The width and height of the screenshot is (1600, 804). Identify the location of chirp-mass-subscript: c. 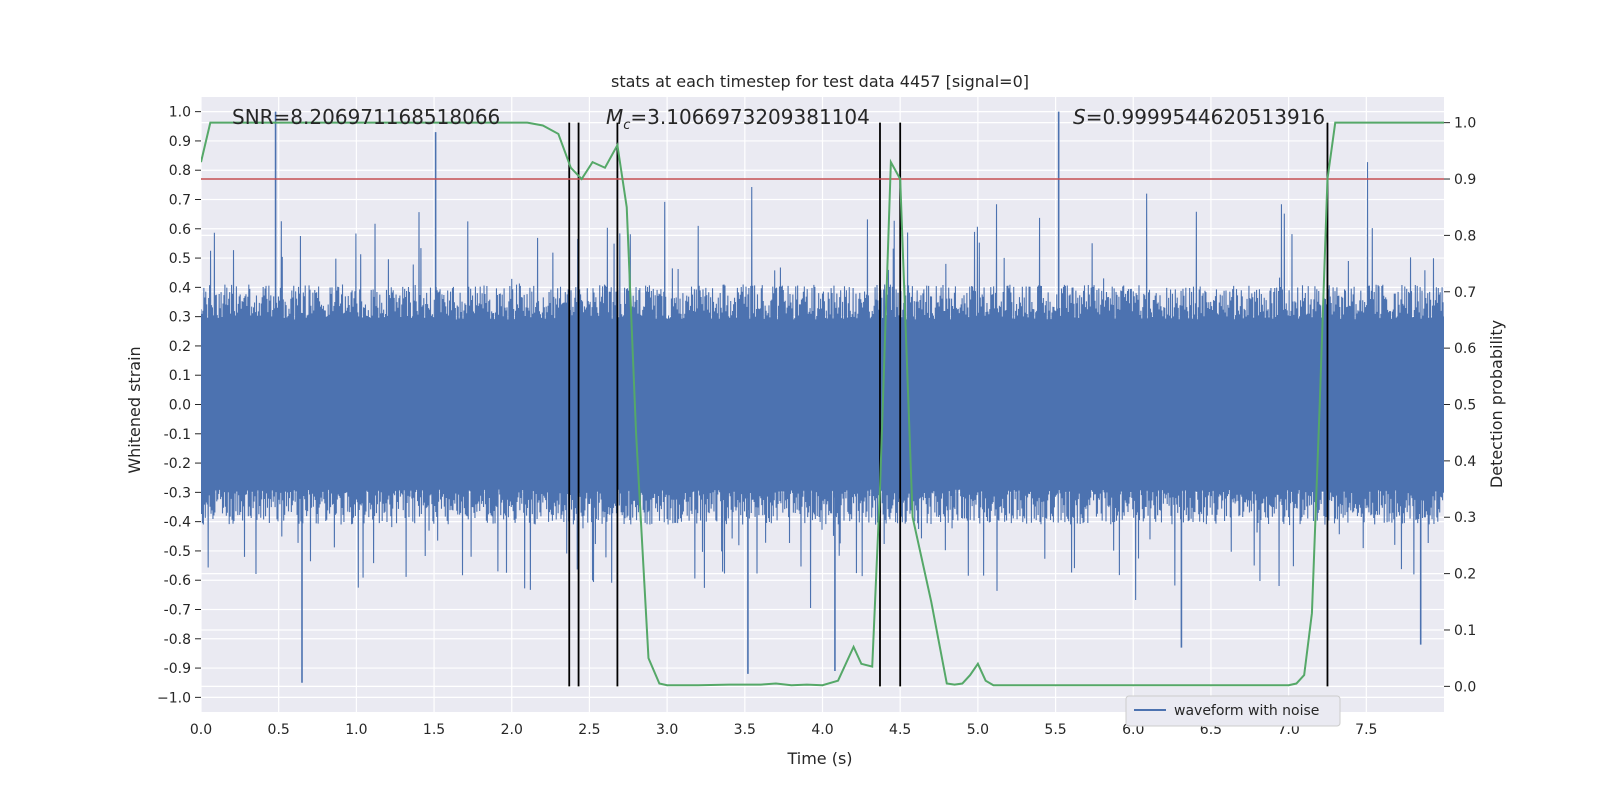
(626, 125).